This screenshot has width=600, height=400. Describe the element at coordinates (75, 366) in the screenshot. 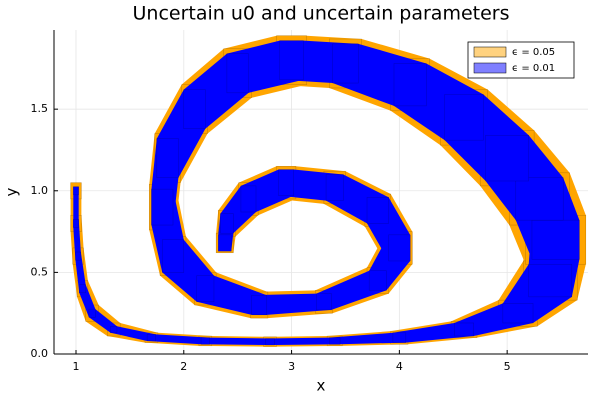

I see `x-tick-label: 1` at that location.